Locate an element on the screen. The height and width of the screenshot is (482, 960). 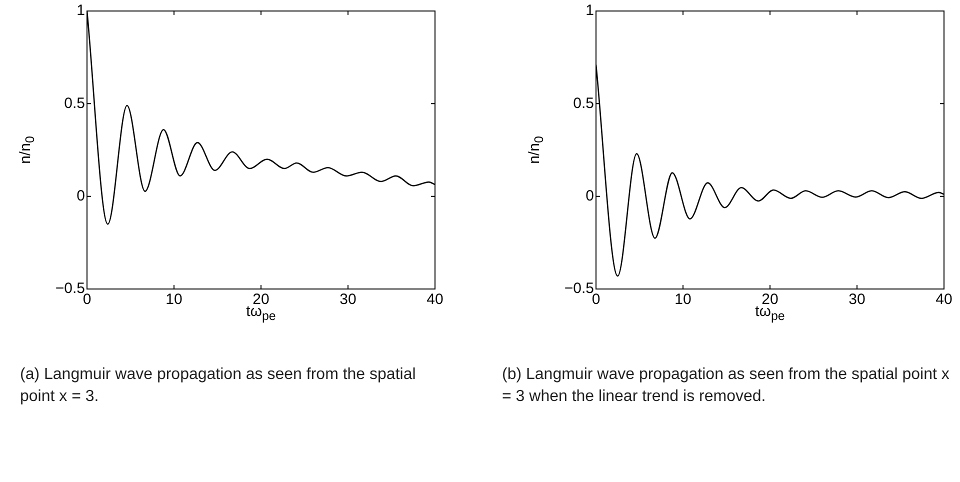
text: (a) Langmuir wave propagation as seen from the spatial point x = 3. is located at coordinates (218, 386).